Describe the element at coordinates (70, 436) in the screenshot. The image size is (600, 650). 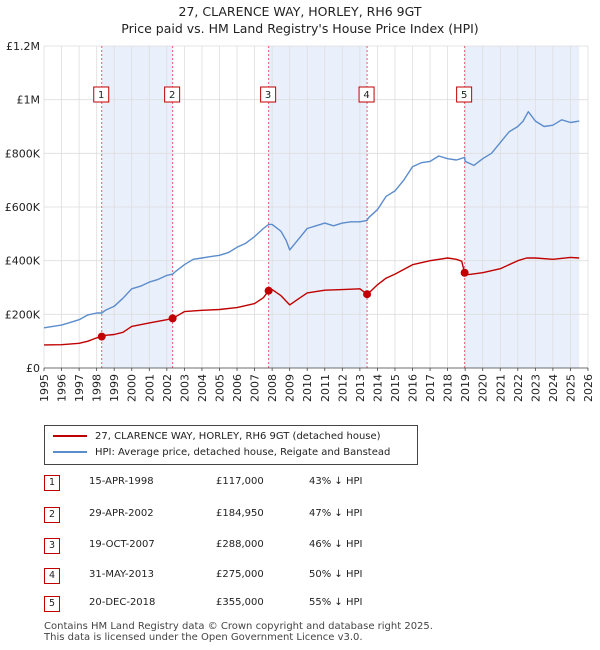
I see `legend-swatch-property` at that location.